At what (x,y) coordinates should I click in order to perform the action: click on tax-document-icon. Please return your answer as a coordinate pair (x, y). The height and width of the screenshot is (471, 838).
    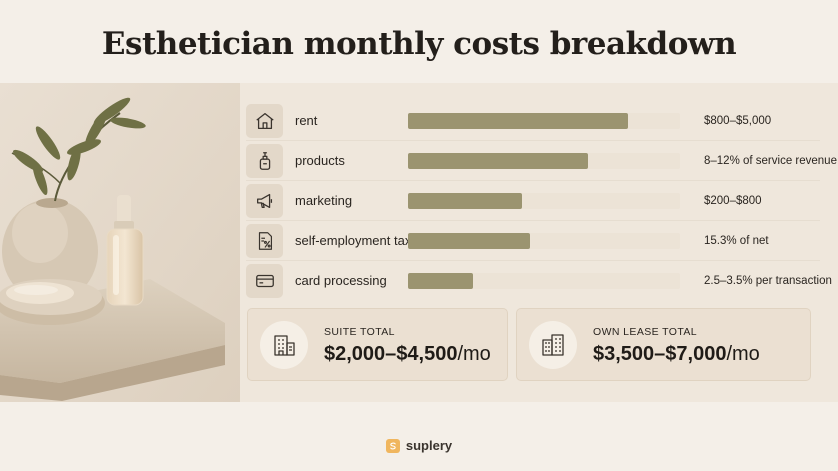
    Looking at the image, I should click on (264, 241).